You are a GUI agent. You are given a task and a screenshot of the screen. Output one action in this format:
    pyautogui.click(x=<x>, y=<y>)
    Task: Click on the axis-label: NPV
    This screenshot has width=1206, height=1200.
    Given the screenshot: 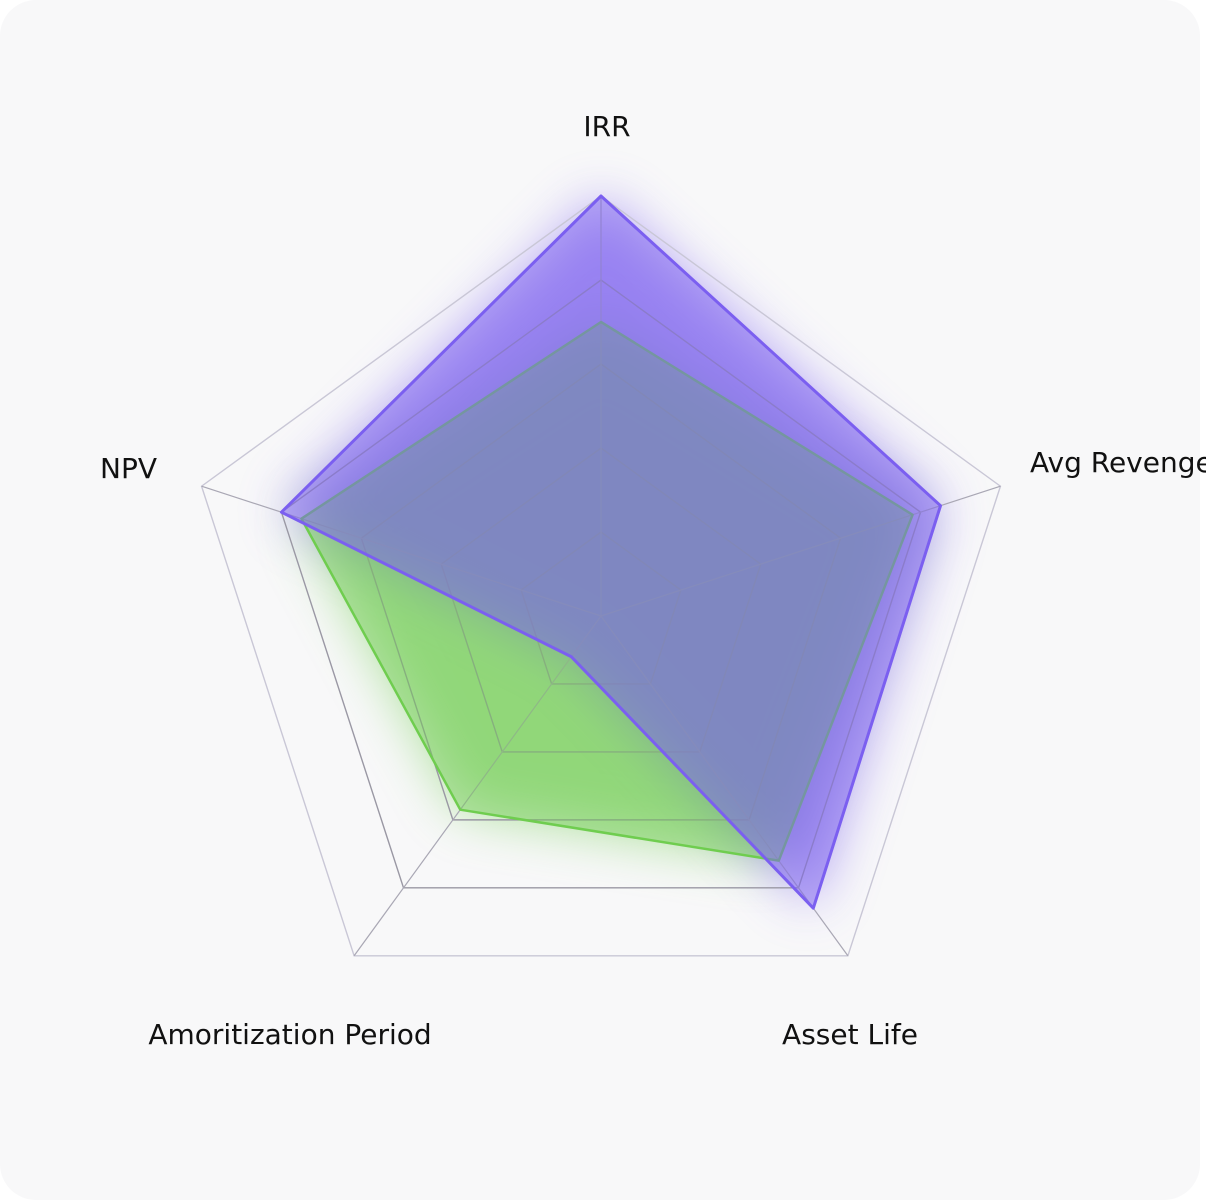 What is the action you would take?
    pyautogui.click(x=128, y=468)
    